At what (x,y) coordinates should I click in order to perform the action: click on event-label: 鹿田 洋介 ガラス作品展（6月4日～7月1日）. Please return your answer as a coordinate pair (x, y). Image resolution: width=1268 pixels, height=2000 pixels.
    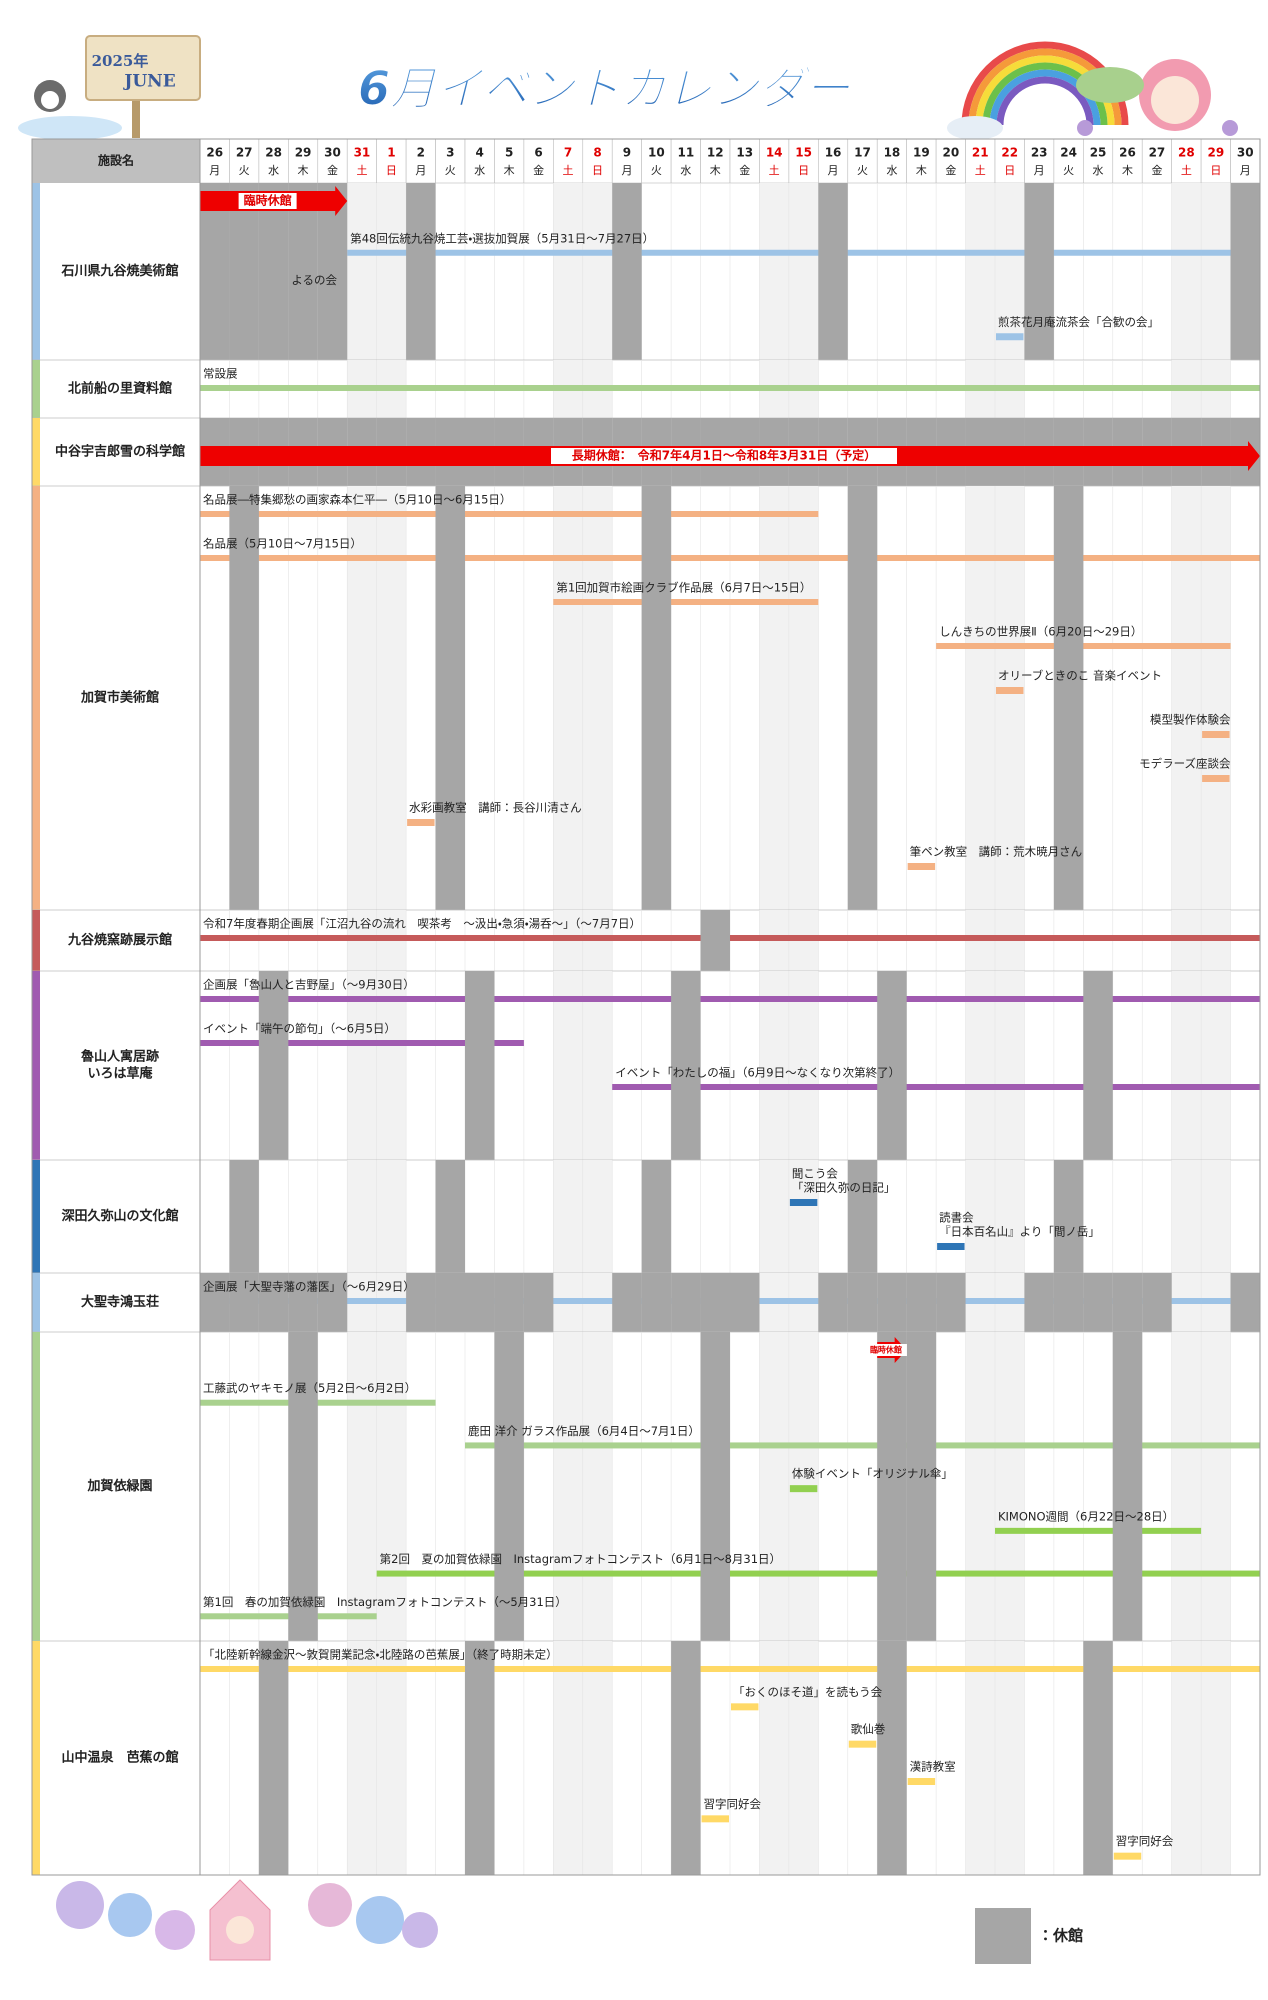
    Looking at the image, I should click on (584, 1431).